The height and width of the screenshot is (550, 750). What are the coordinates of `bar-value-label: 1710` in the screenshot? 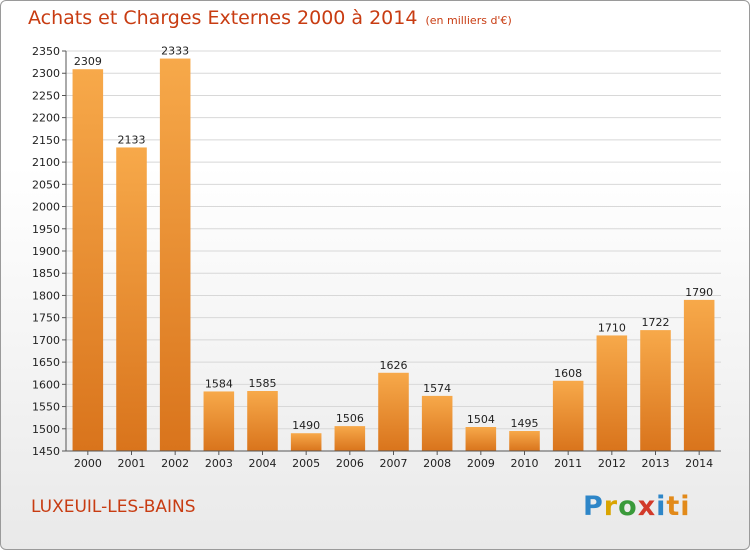 It's located at (612, 327).